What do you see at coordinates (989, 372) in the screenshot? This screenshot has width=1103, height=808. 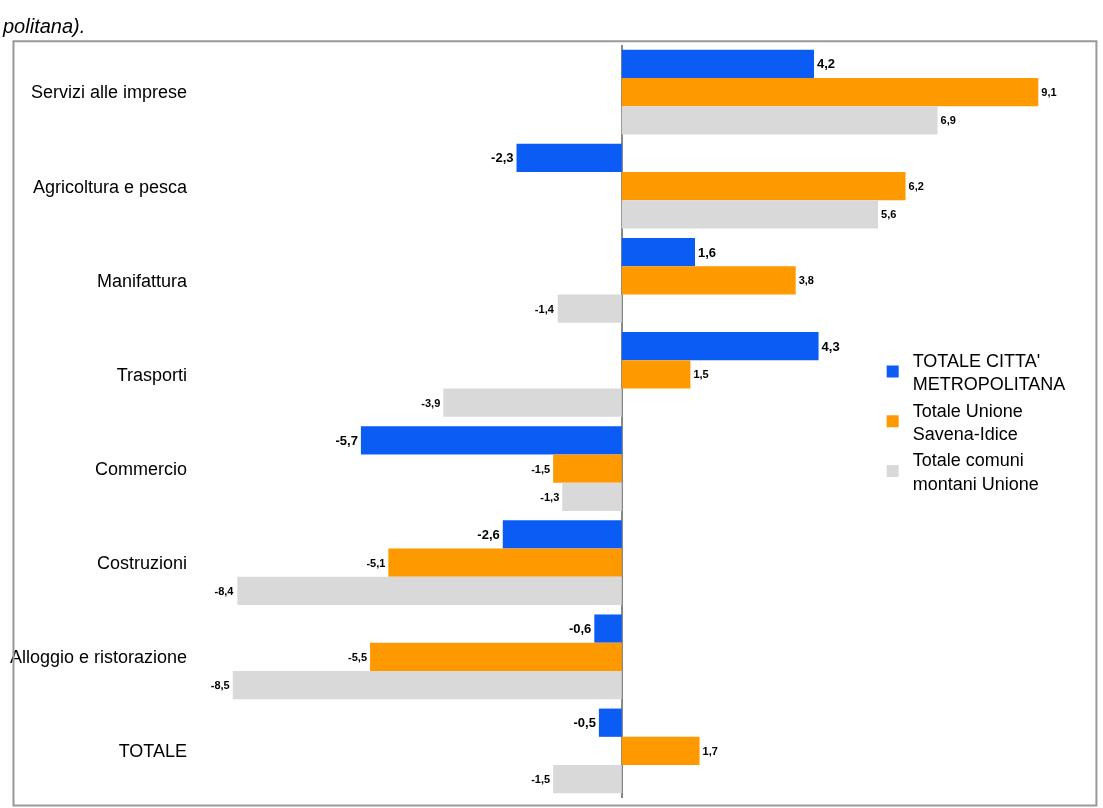 I see `legend-label: TOTALE CITTA' METROPOLITANA` at bounding box center [989, 372].